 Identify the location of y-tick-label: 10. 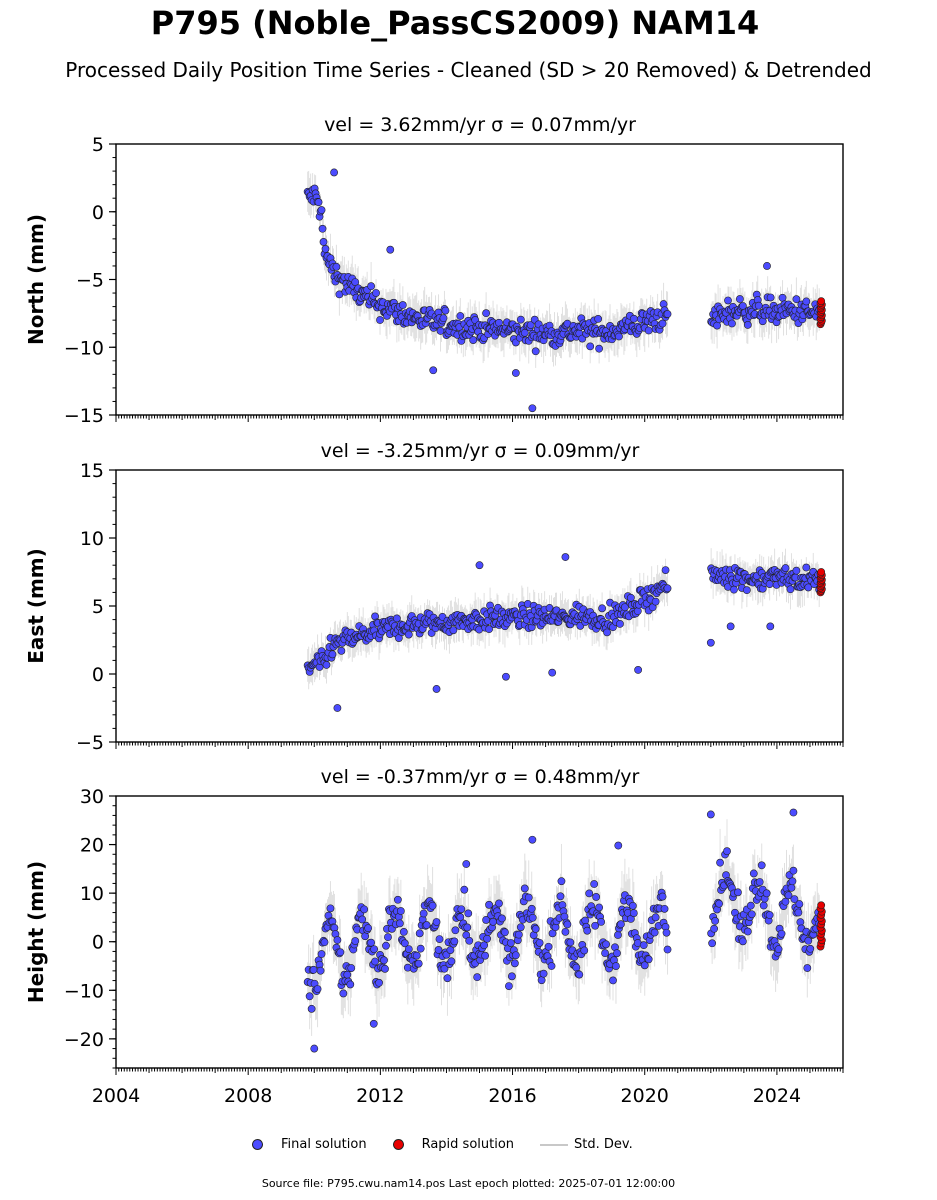
(92, 539).